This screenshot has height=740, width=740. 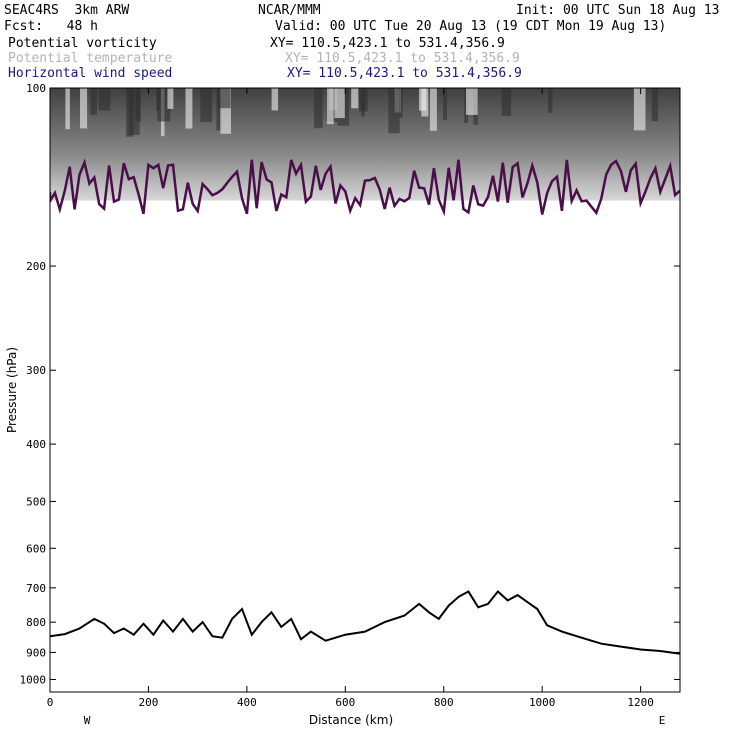 What do you see at coordinates (387, 43) in the screenshot?
I see `legend-pv-xy: XY= 110.5,423.1 to 531.4,356.9` at bounding box center [387, 43].